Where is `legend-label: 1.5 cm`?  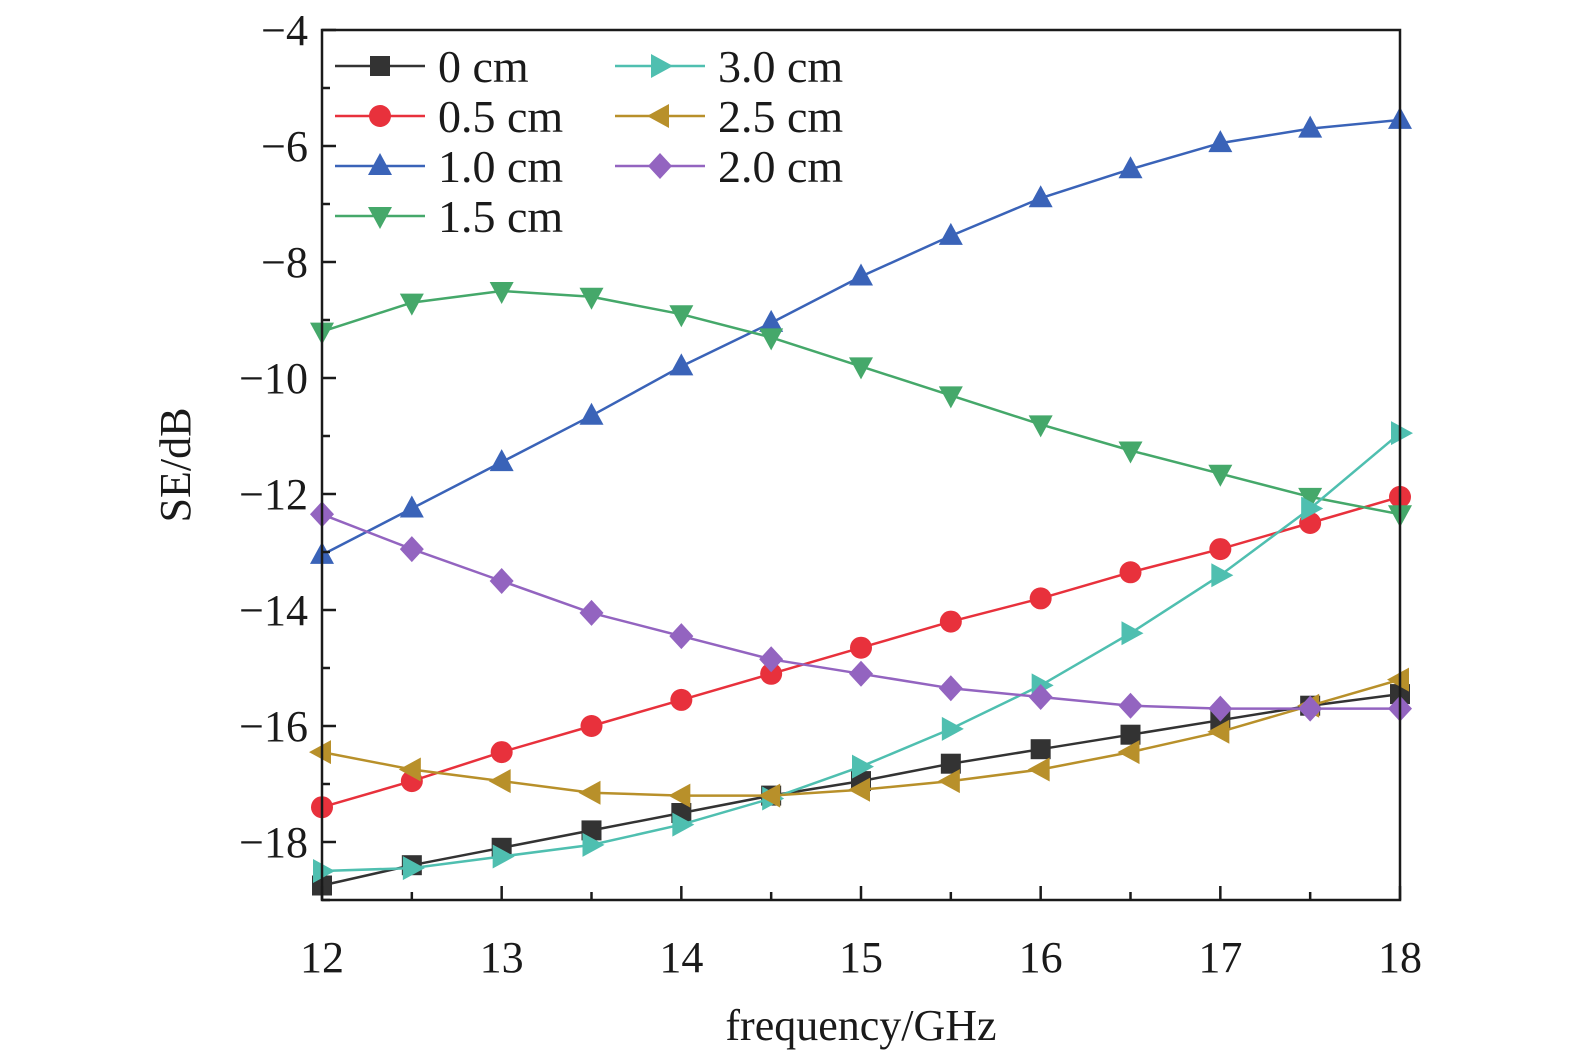
legend-label: 1.5 cm is located at coordinates (500, 216).